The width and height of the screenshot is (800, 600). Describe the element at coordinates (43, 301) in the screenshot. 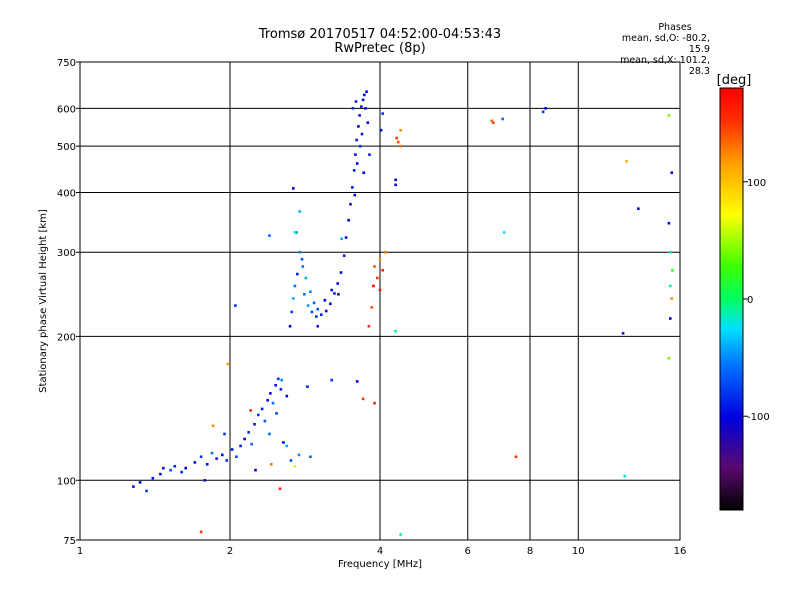

I see `y-axis-label: Stationary phase Virtual Height [km]` at that location.